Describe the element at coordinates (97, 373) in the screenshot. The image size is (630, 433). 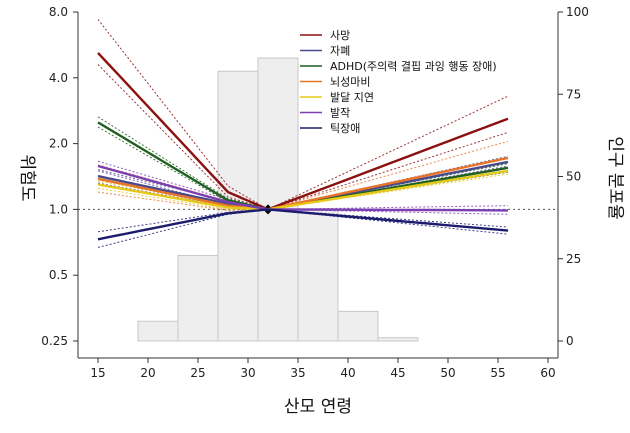
I see `x-tick-label: 15` at that location.